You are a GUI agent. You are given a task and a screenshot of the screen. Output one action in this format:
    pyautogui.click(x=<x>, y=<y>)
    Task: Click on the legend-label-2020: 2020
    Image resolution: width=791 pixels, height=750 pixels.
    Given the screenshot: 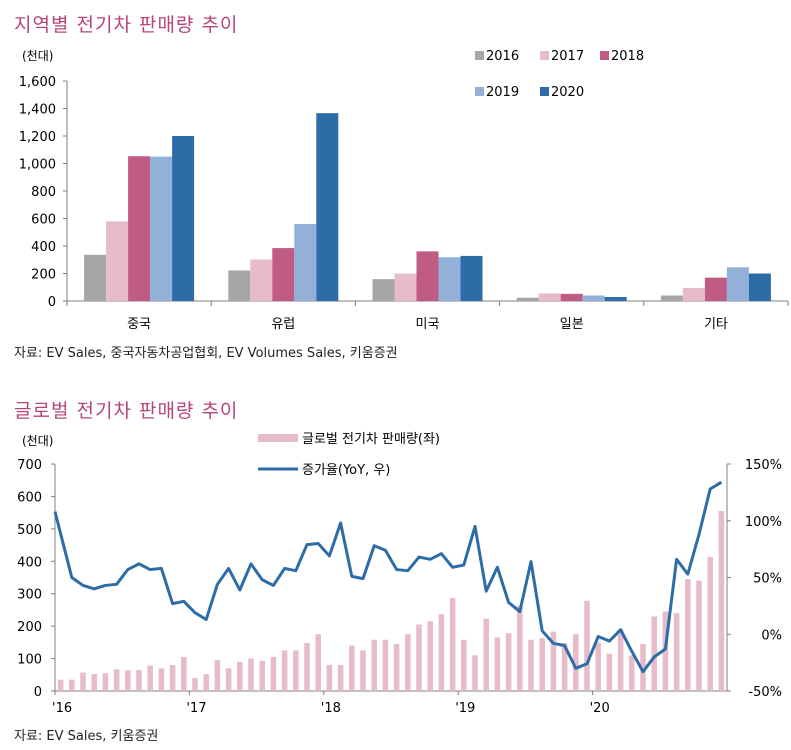 What is the action you would take?
    pyautogui.click(x=567, y=92)
    